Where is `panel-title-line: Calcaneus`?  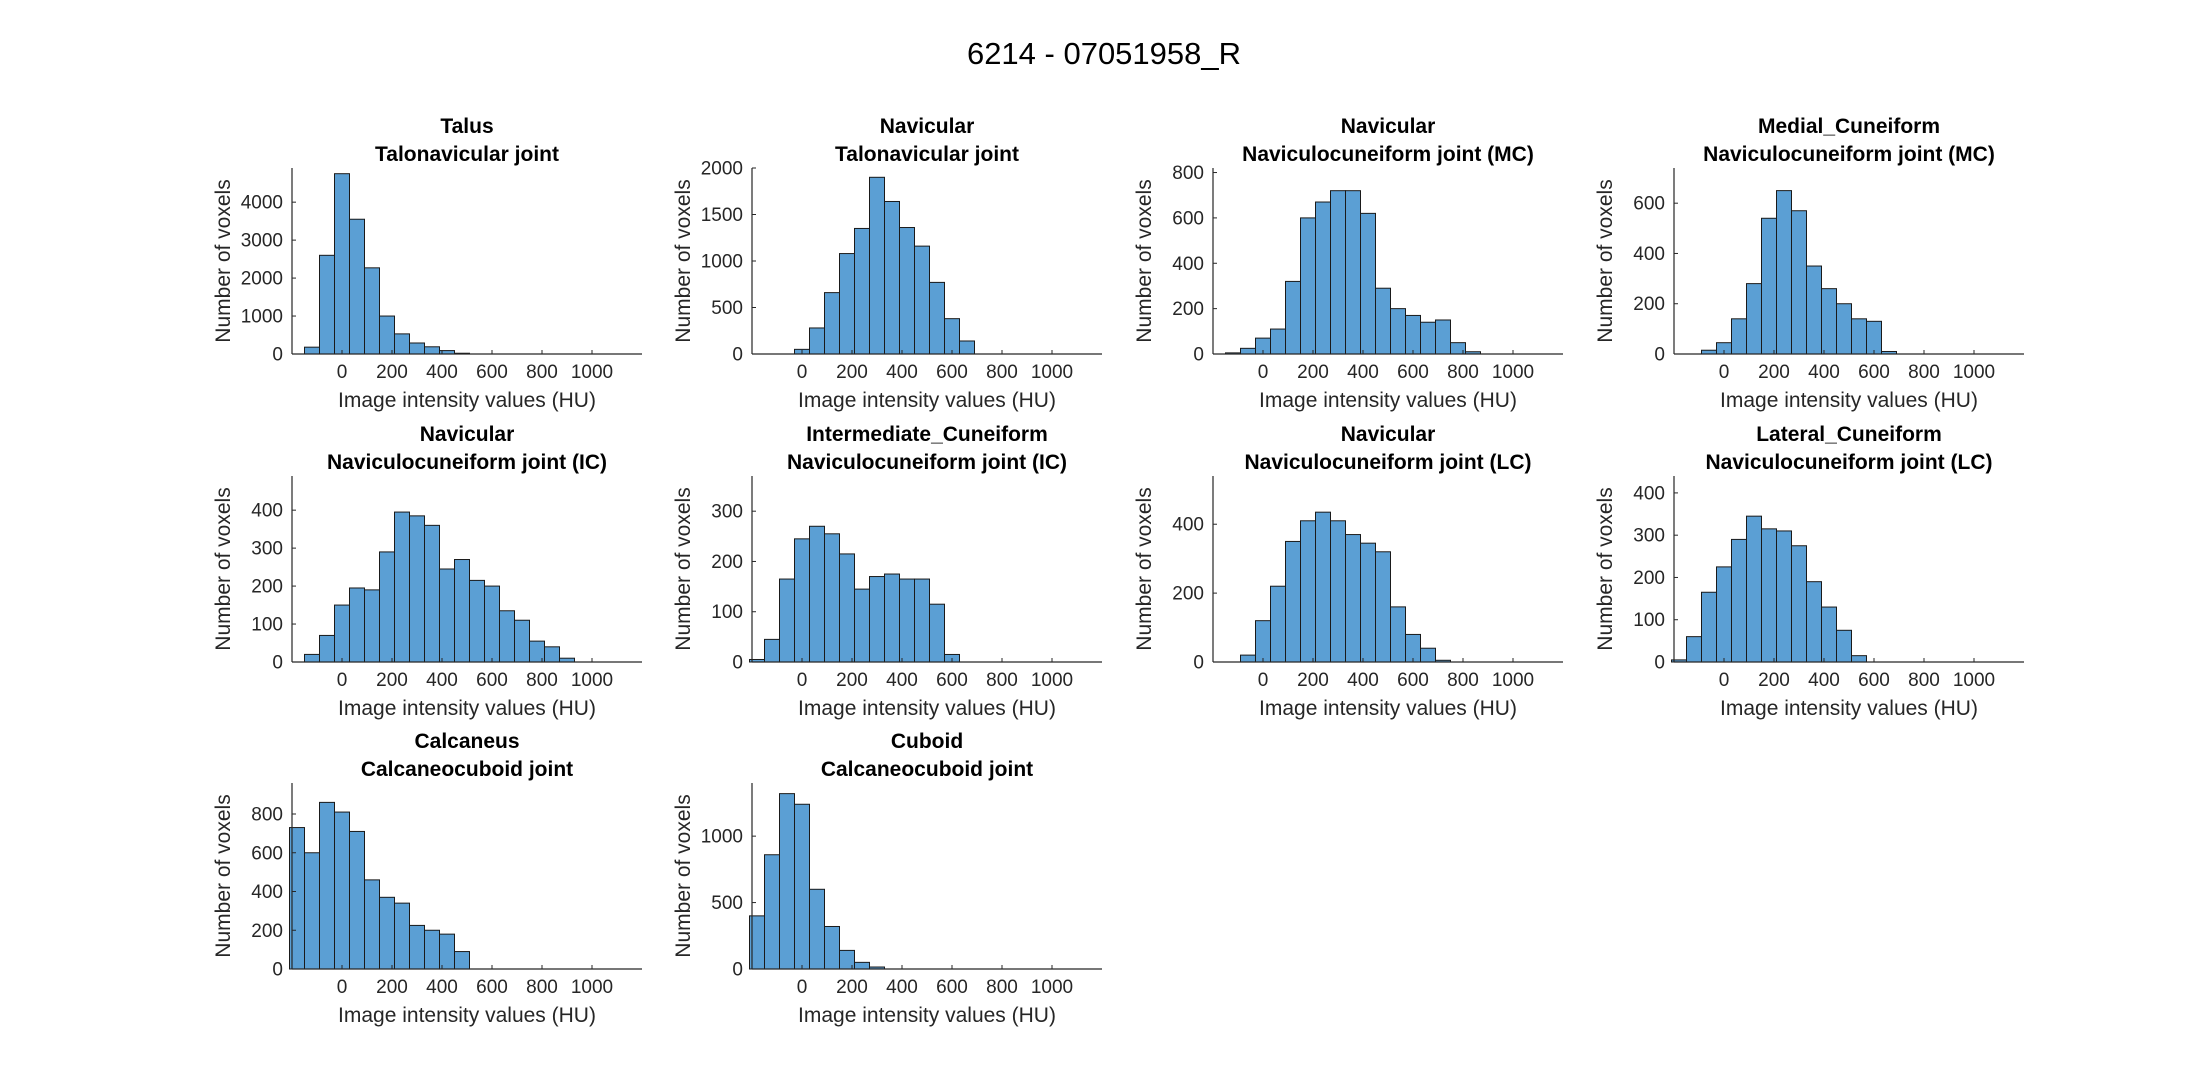 panel-title-line: Calcaneus is located at coordinates (466, 741).